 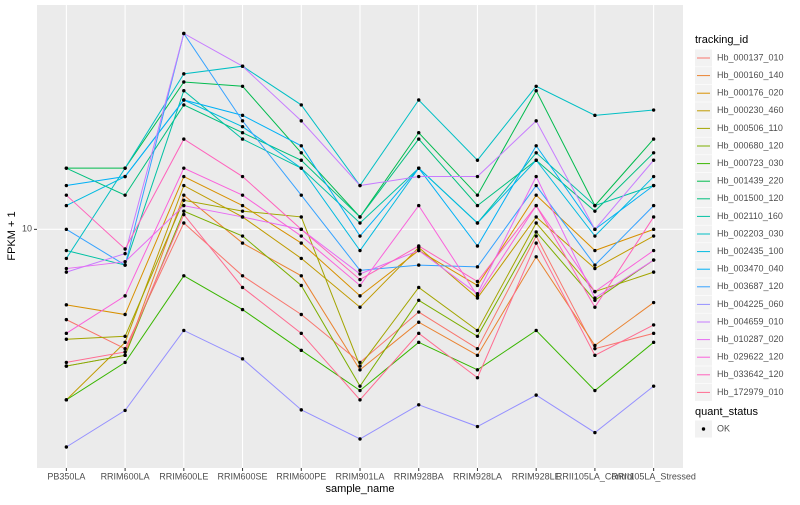 What do you see at coordinates (721, 40) in the screenshot?
I see `legend-title: tracking_id` at bounding box center [721, 40].